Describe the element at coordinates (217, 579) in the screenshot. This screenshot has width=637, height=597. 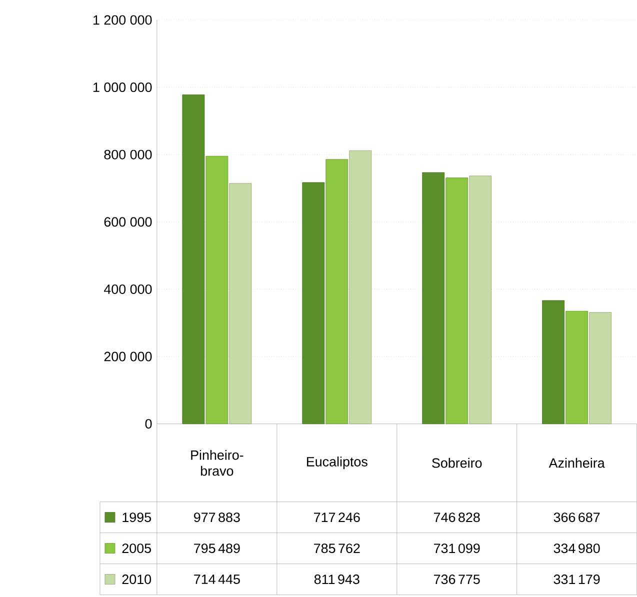
I see `data-label: 714 445` at that location.